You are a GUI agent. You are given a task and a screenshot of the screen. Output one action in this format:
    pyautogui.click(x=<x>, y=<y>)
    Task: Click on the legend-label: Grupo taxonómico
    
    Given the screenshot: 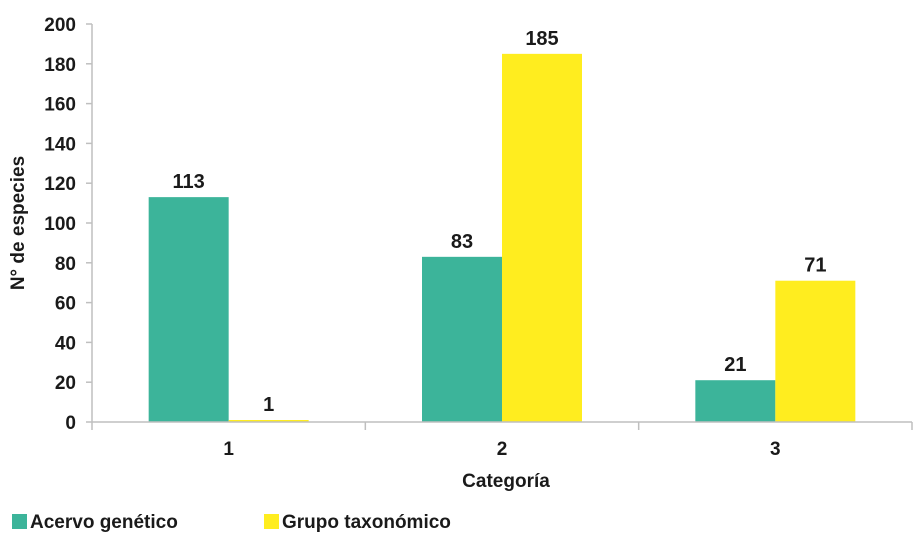 What is the action you would take?
    pyautogui.click(x=366, y=522)
    